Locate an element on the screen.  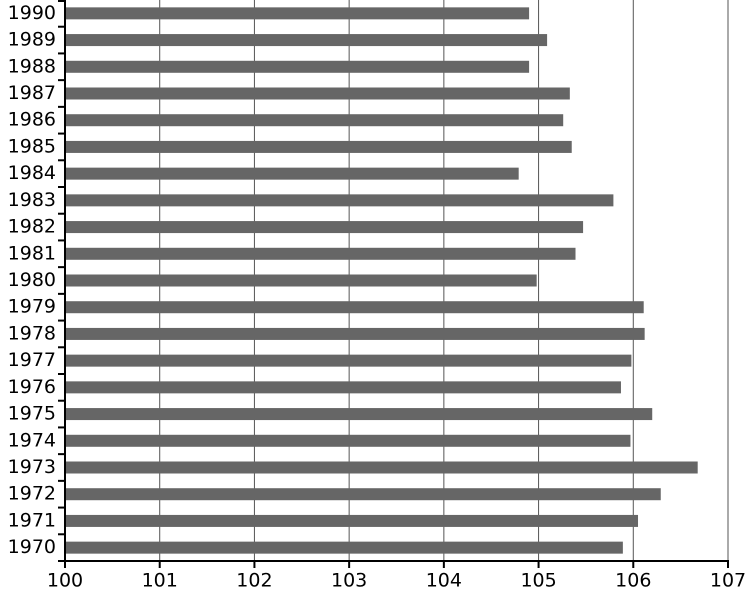
x-tick-label: 106 is located at coordinates (633, 581).